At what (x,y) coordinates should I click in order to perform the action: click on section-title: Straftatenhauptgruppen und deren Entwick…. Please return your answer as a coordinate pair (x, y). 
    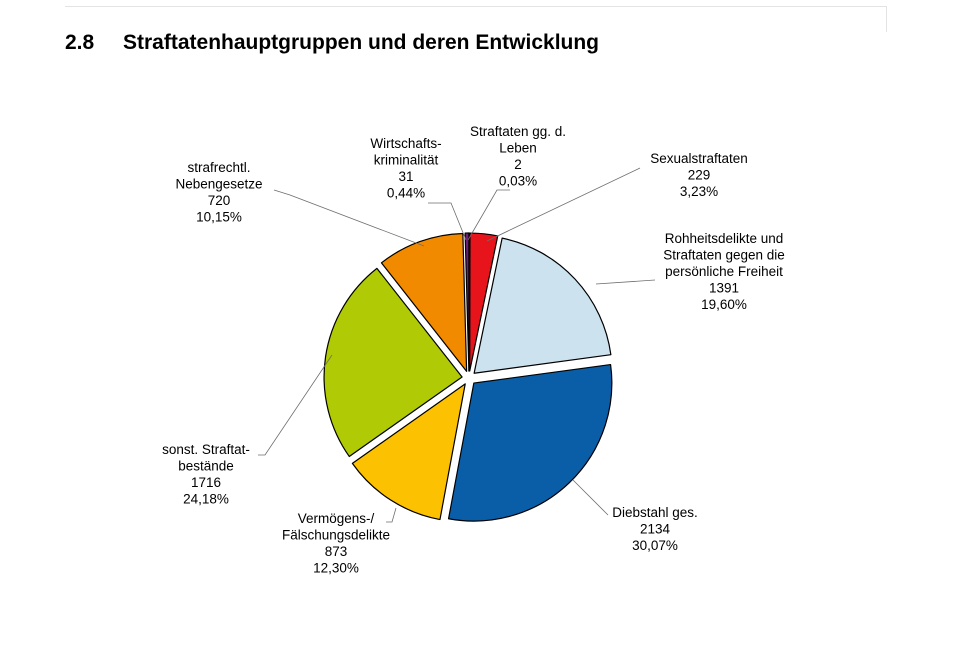
    Looking at the image, I should click on (361, 42).